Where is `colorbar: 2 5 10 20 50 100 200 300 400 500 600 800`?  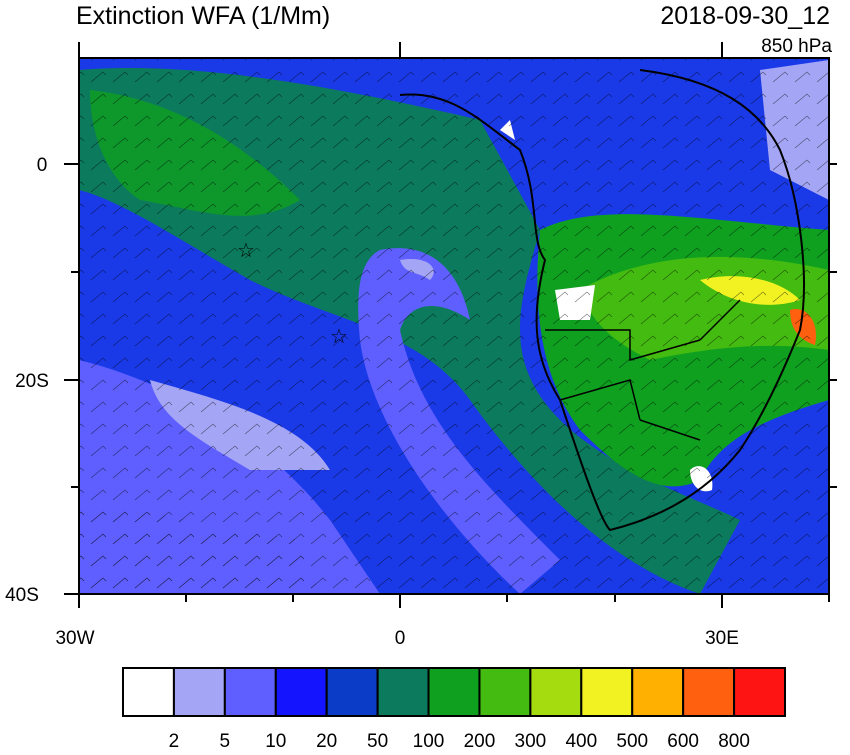 colorbar: 2 5 10 20 50 100 200 300 400 500 600 800 is located at coordinates (454, 709).